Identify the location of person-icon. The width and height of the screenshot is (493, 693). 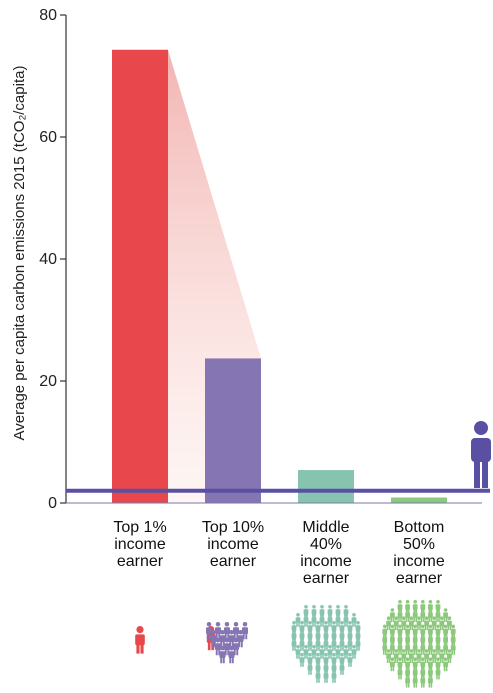
(140, 640).